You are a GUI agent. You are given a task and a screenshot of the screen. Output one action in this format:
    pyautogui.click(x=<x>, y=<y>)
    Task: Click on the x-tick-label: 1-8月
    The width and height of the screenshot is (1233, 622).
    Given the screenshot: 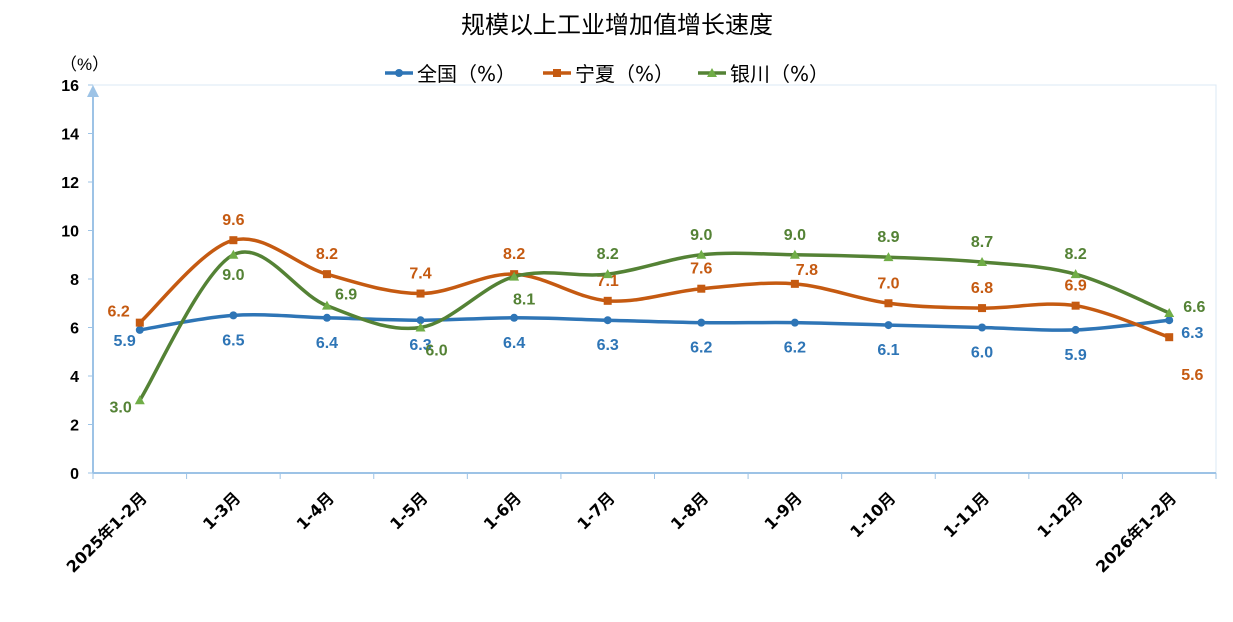 What is the action you would take?
    pyautogui.click(x=689, y=510)
    